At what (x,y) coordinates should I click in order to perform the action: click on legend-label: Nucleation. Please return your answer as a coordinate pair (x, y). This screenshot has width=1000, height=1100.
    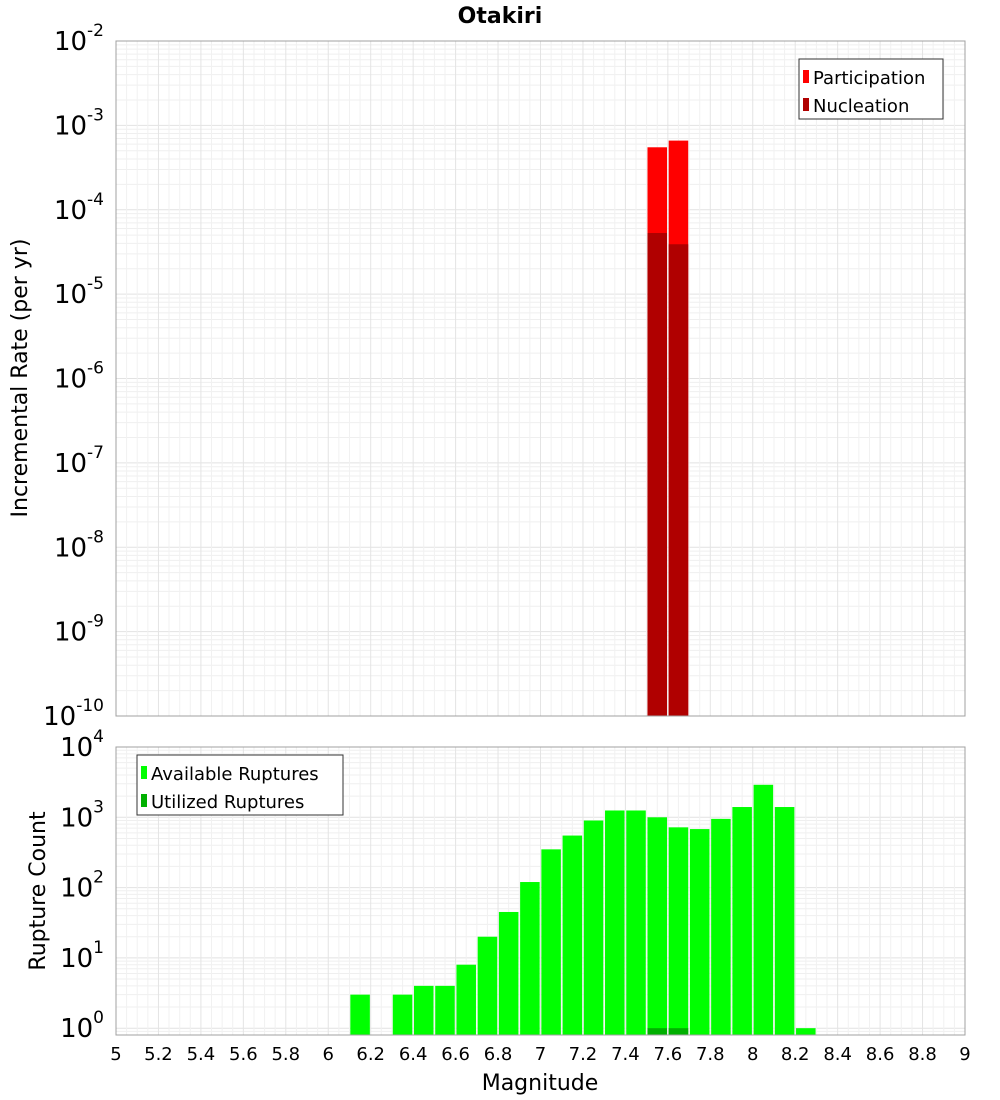
    Looking at the image, I should click on (861, 106).